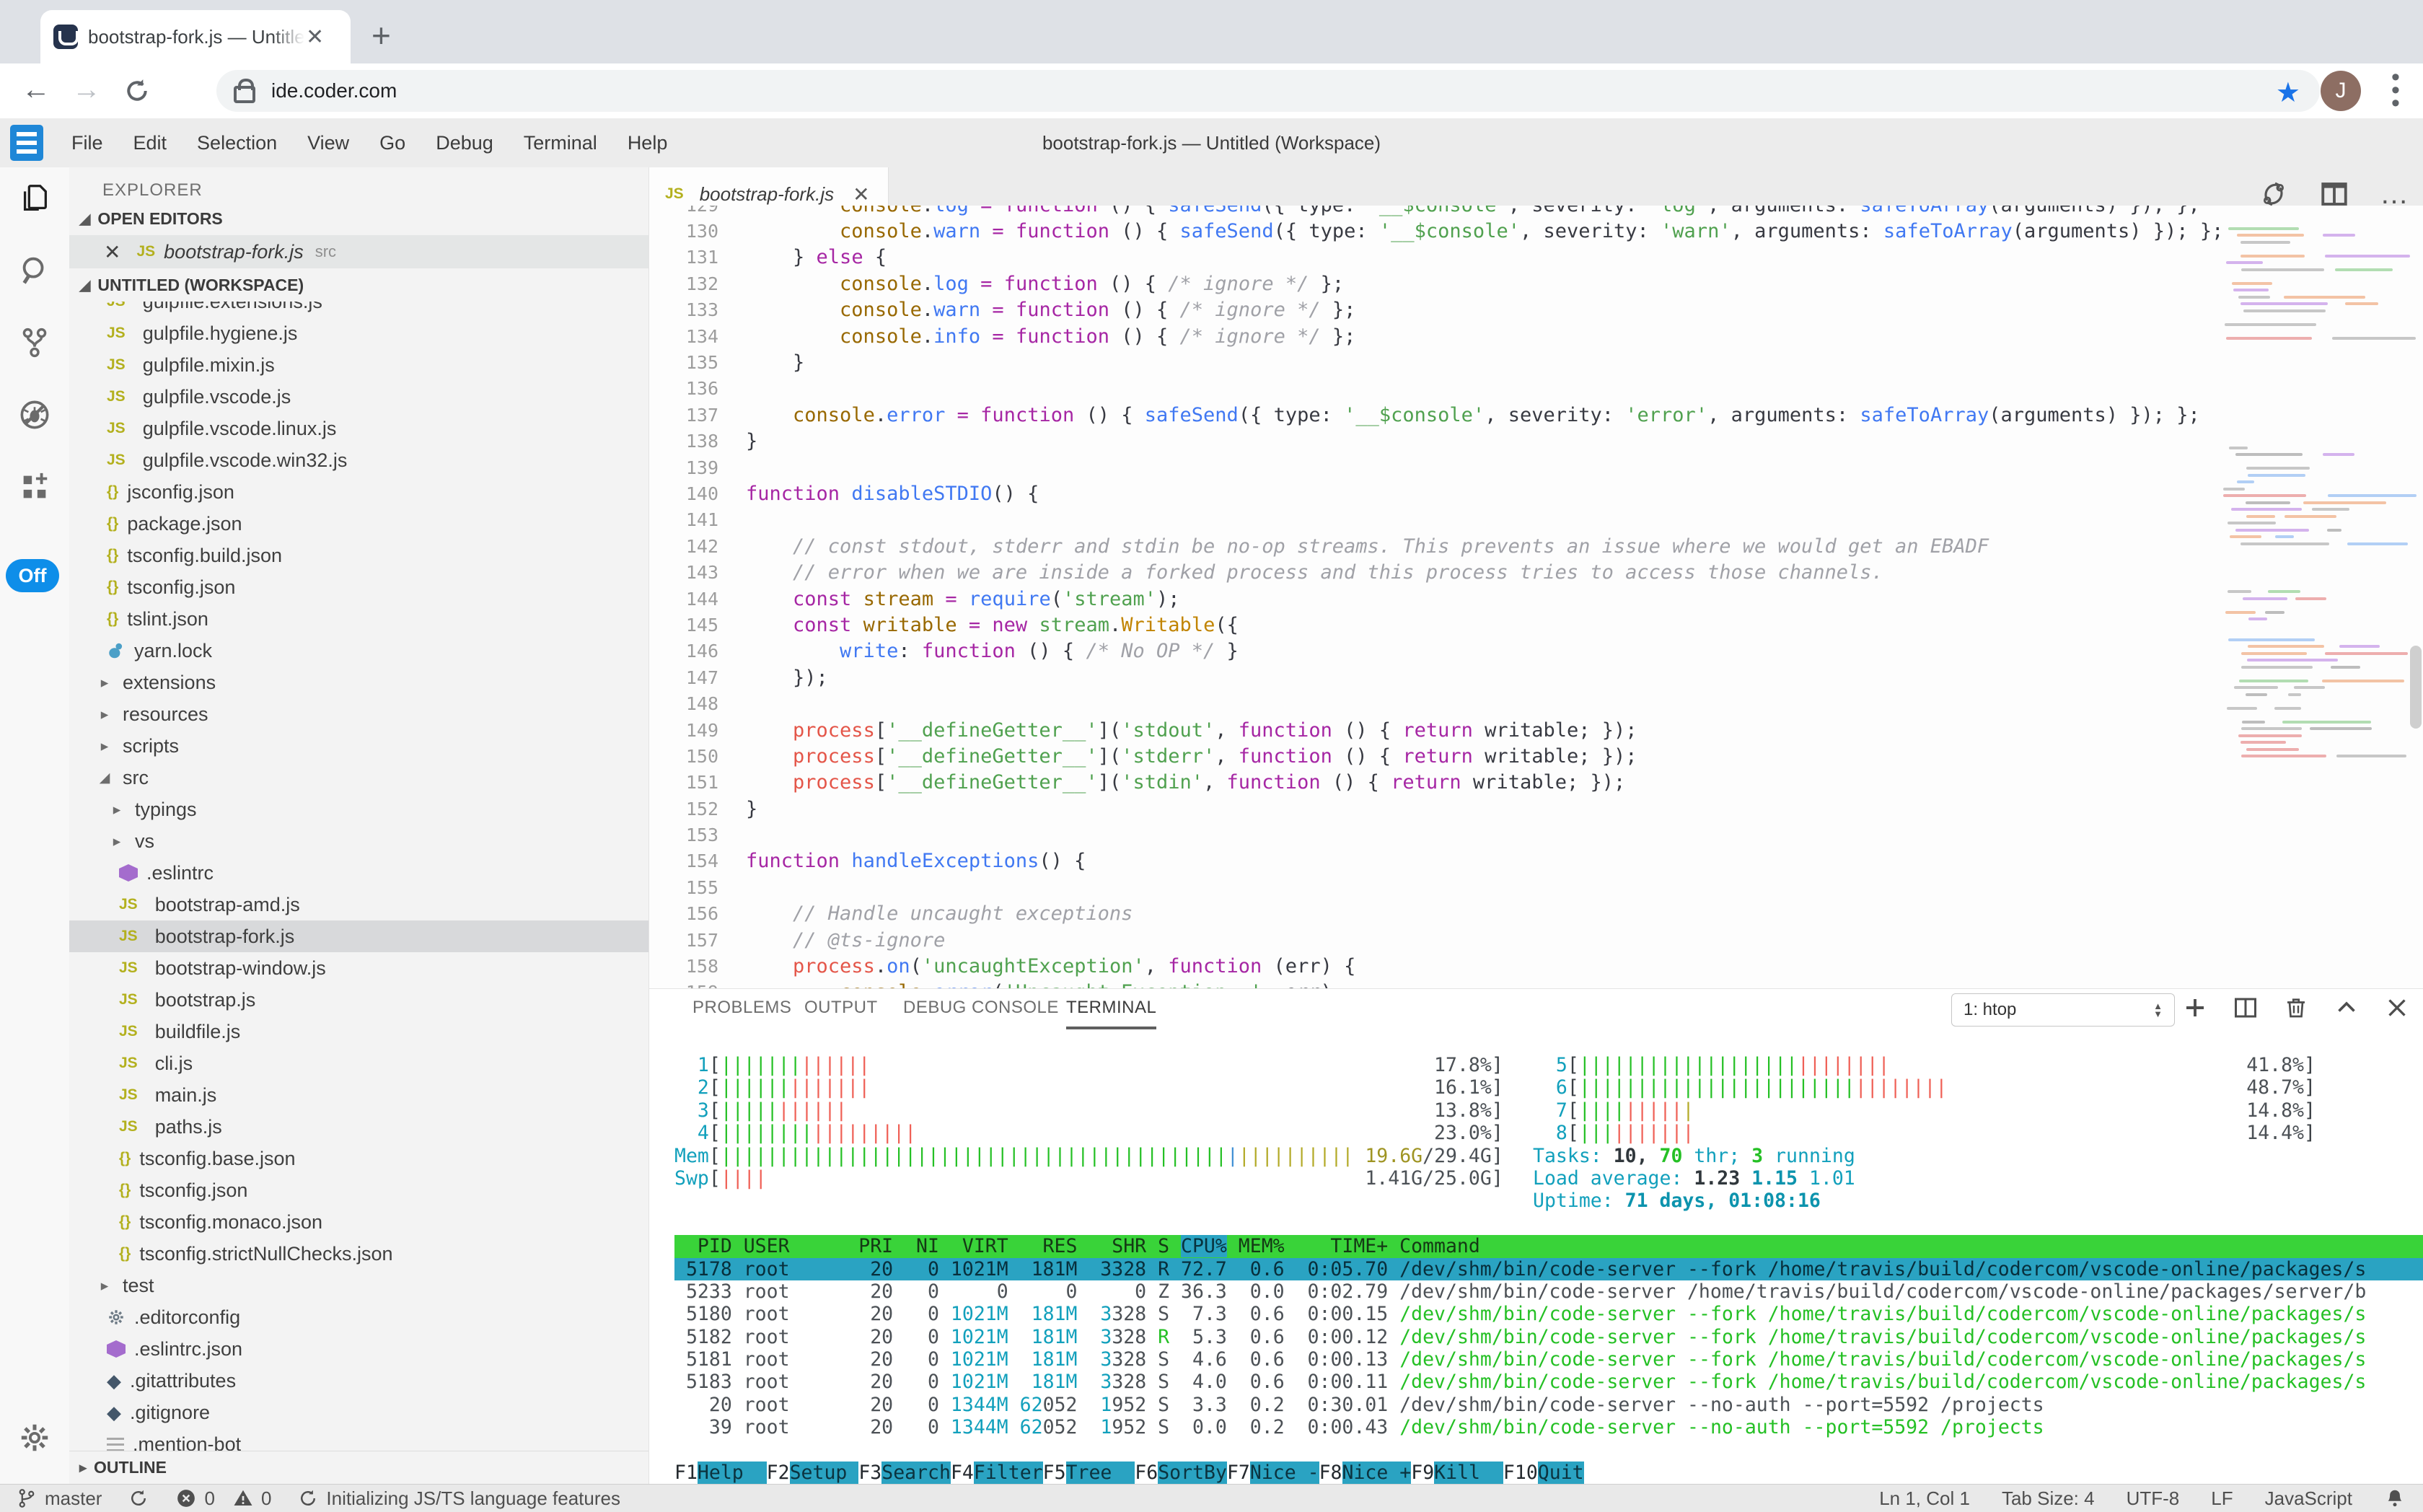 This screenshot has width=2423, height=1512. What do you see at coordinates (2341, 91) in the screenshot?
I see `avatar: J` at bounding box center [2341, 91].